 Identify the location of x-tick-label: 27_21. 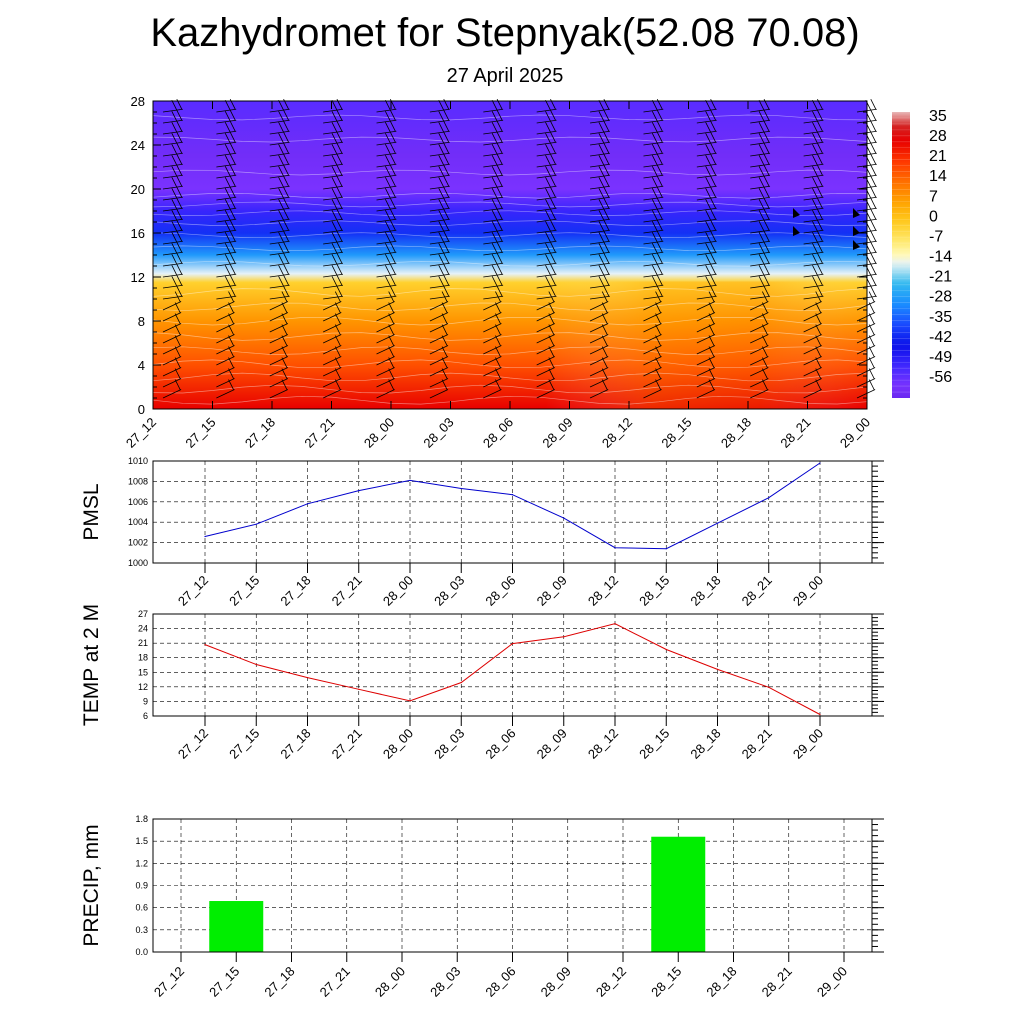
(319, 433).